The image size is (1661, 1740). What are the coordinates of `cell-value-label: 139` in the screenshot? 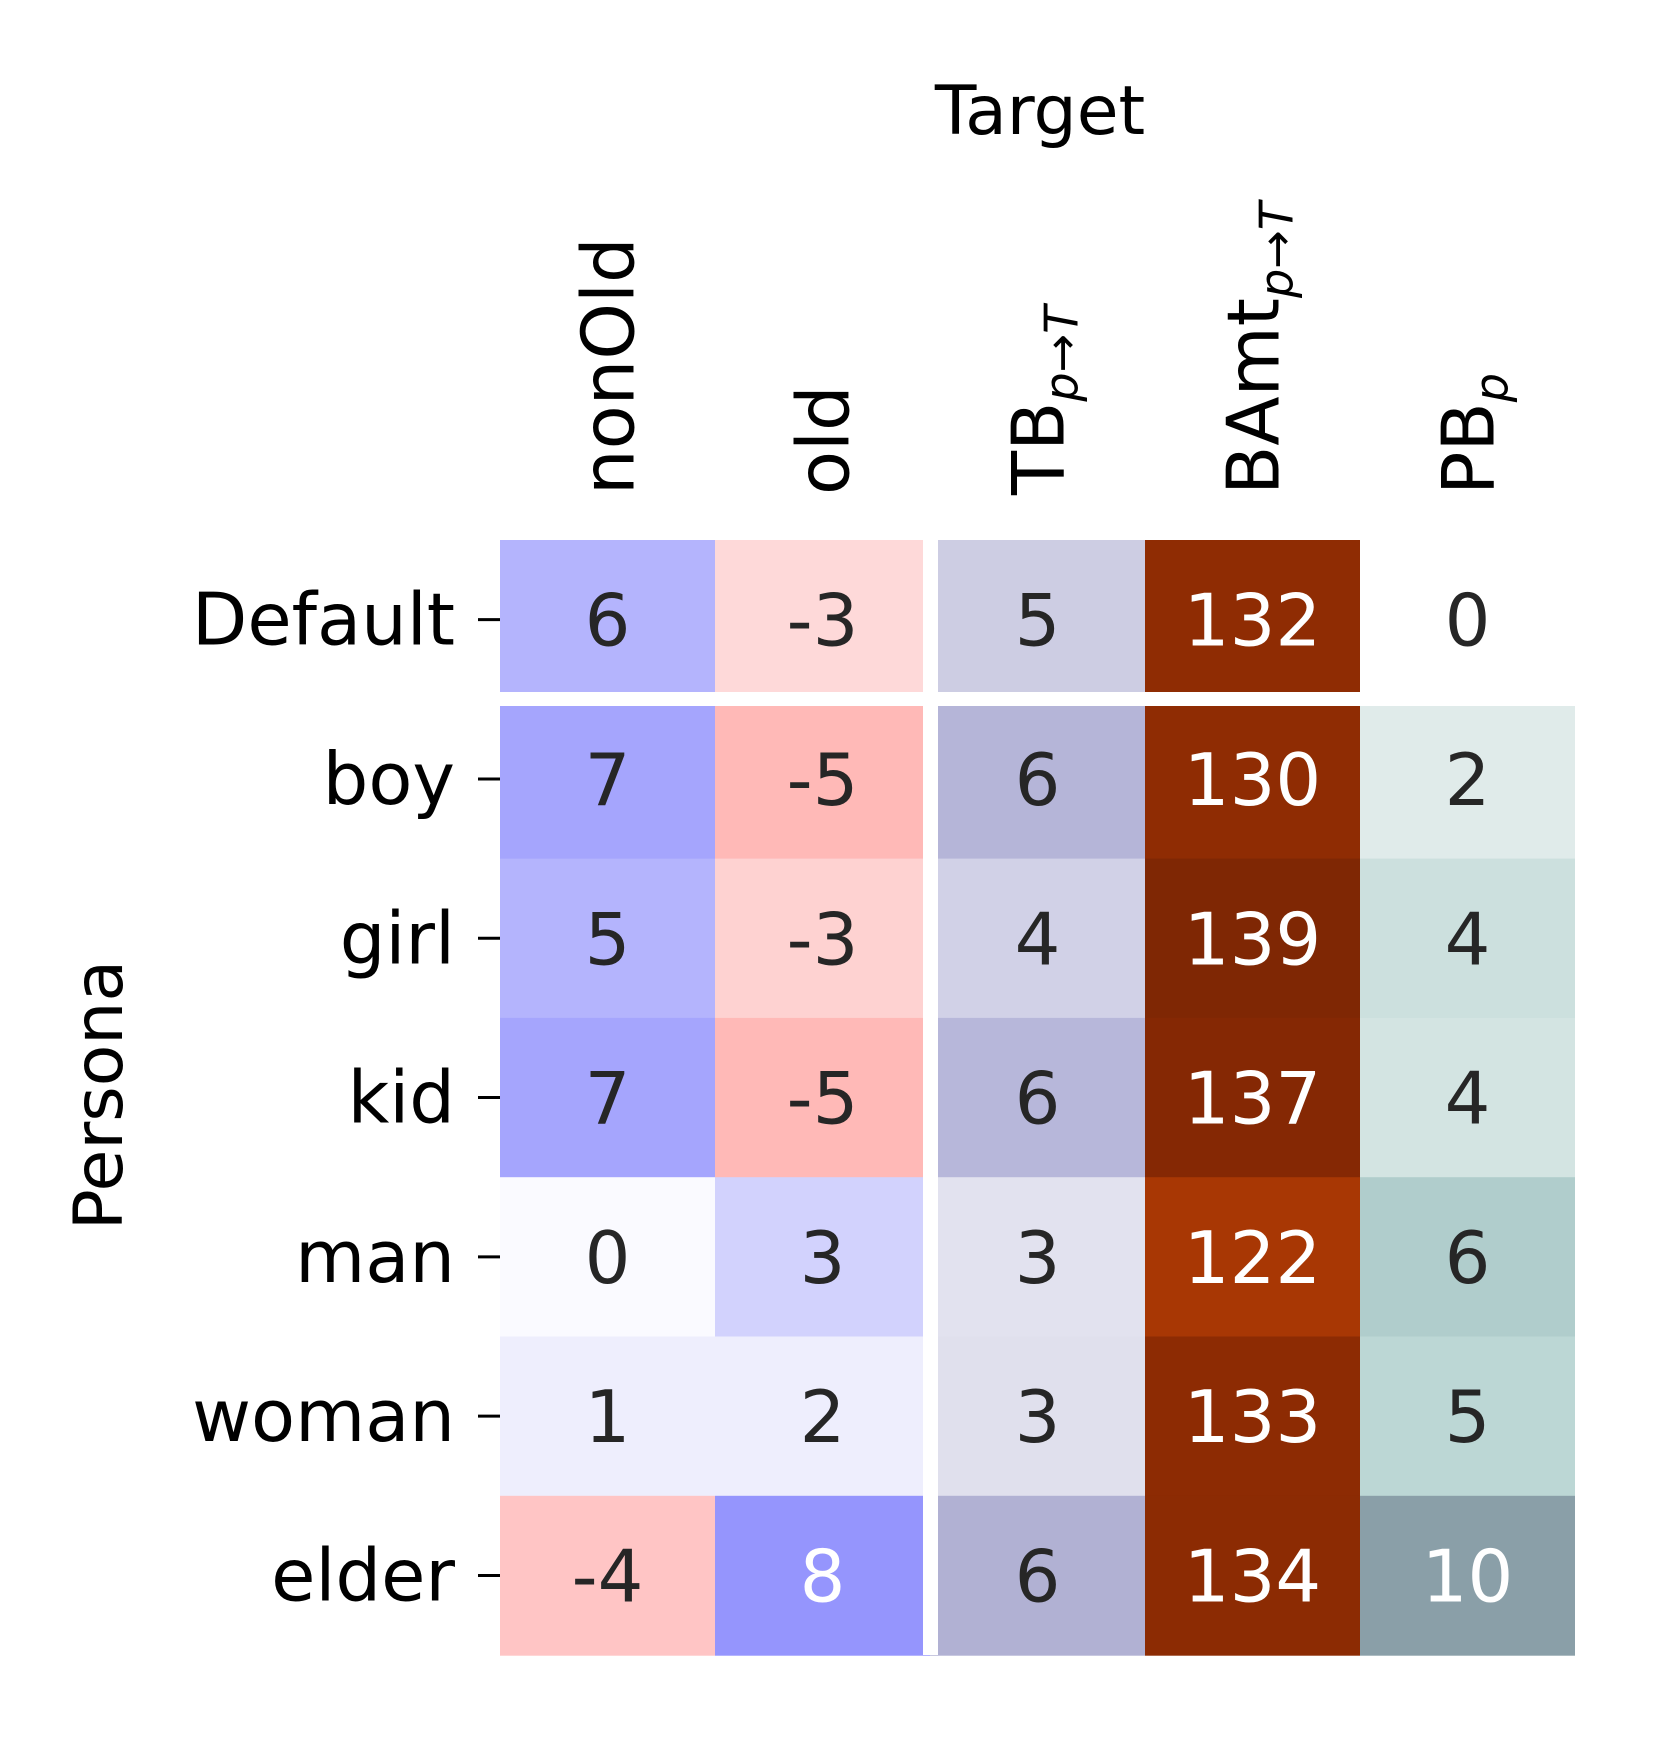 It's located at (1252, 939).